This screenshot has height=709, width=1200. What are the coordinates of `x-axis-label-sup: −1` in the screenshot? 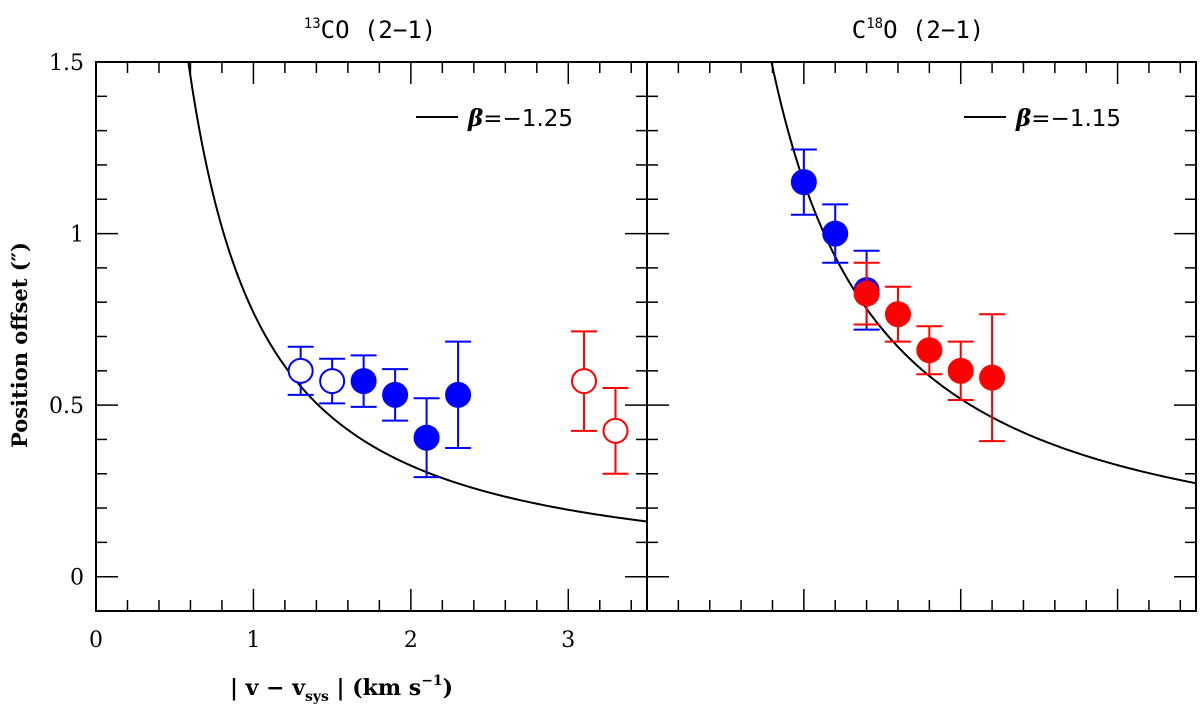 It's located at (431, 681).